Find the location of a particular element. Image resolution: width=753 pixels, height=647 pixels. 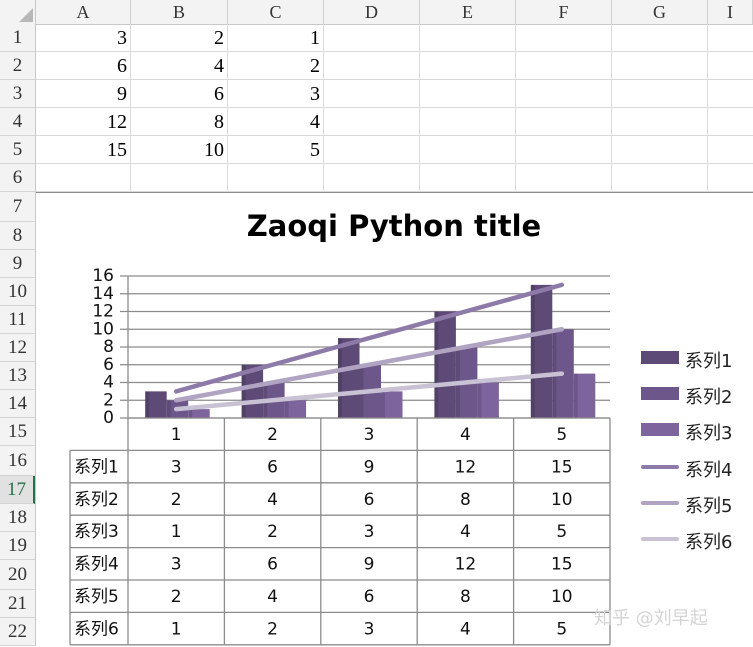

row-header-3: 3 is located at coordinates (17, 94).